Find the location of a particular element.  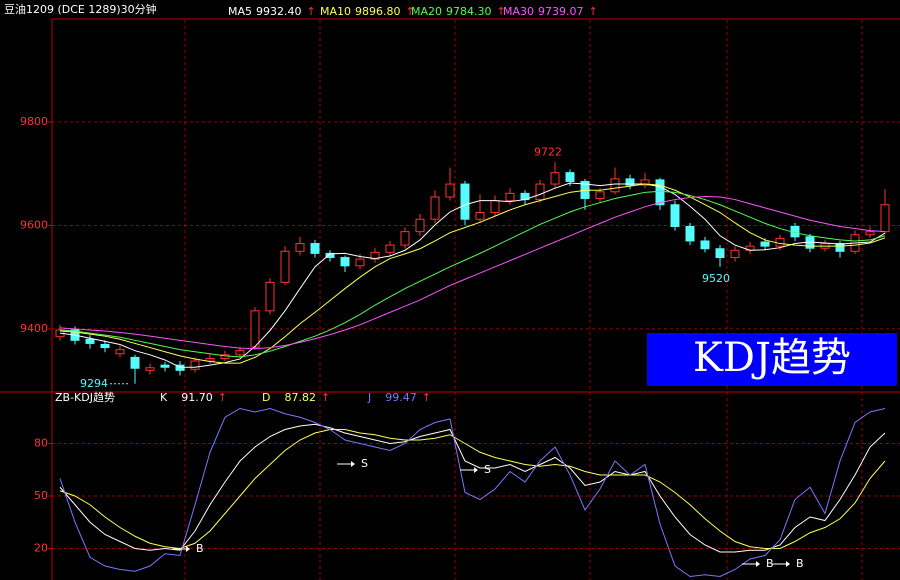

chart-title: 豆油1209 (DCE 1289)30分钟 is located at coordinates (80, 9).